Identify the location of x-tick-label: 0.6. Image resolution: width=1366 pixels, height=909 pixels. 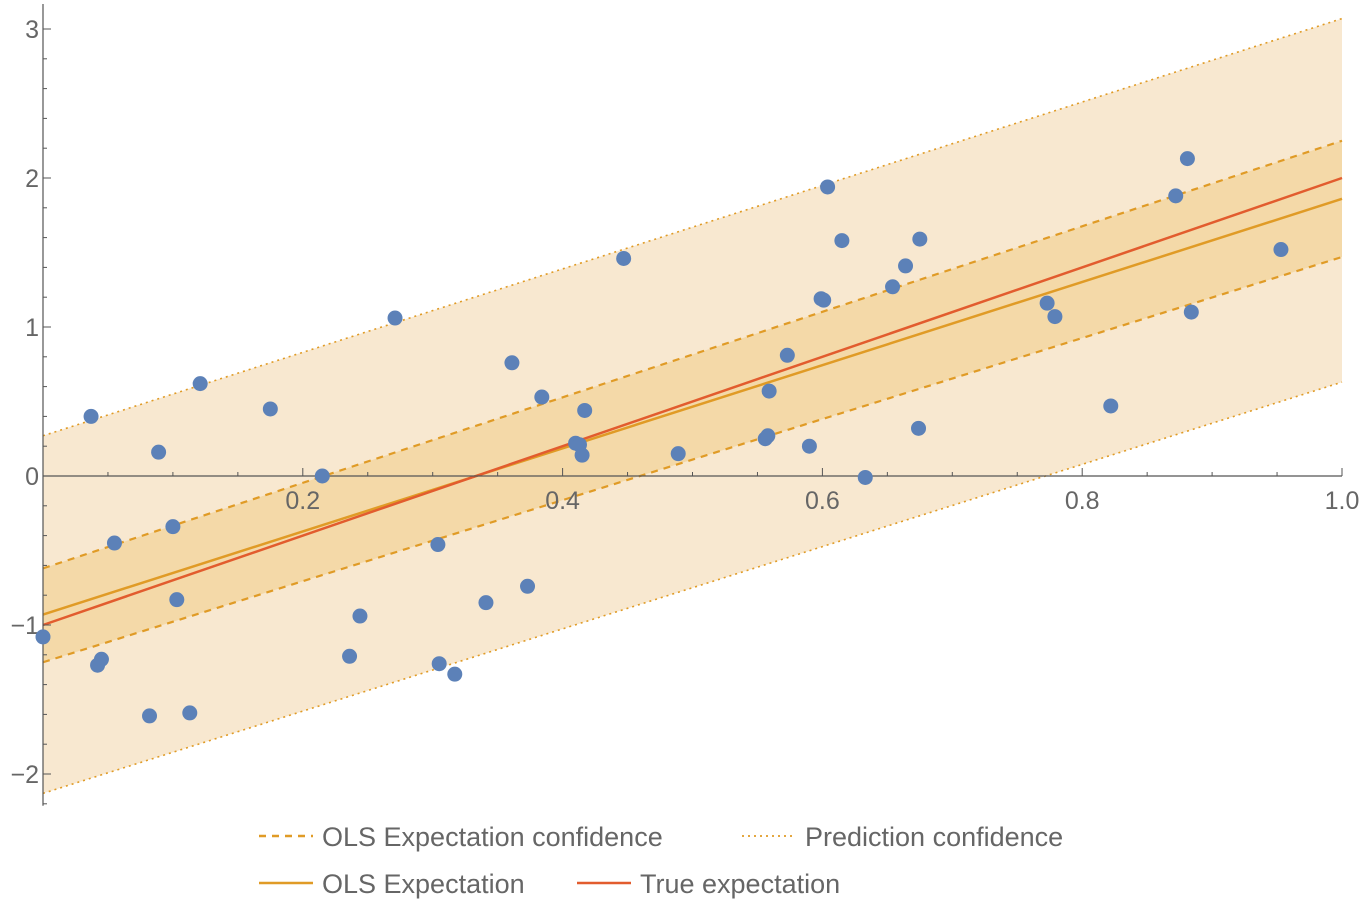
(822, 501).